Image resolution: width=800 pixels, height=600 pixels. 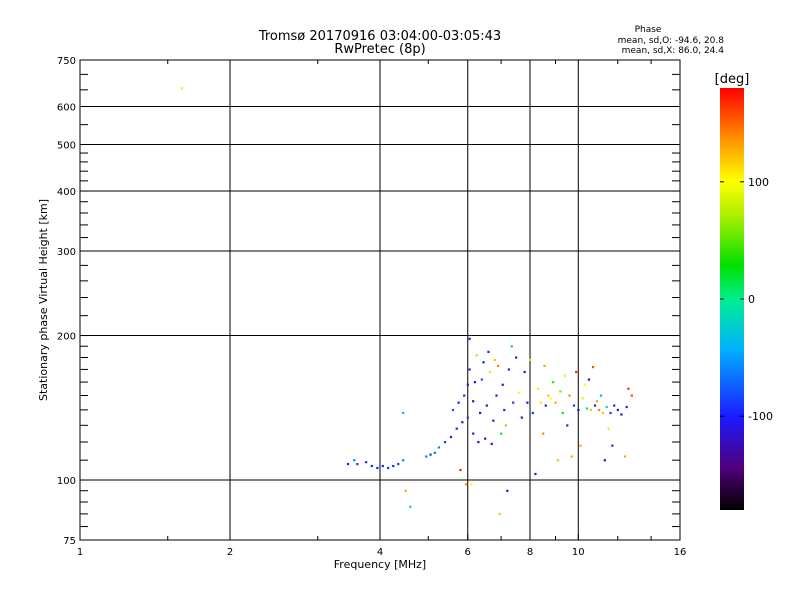 What do you see at coordinates (379, 36) in the screenshot?
I see `chart-title: Tromsø 20170916 03:04:00-03:05:43` at bounding box center [379, 36].